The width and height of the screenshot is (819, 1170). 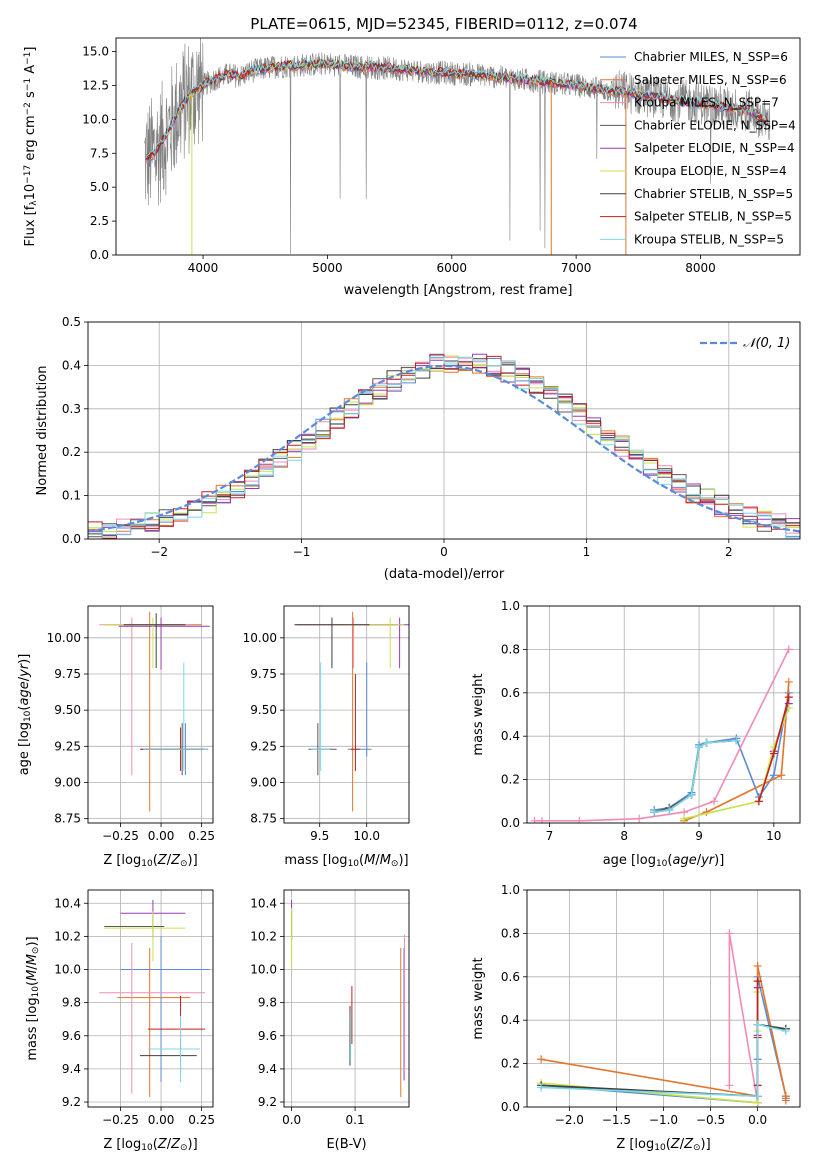 I want to click on y-tick-label: 0.6, so click(x=510, y=977).